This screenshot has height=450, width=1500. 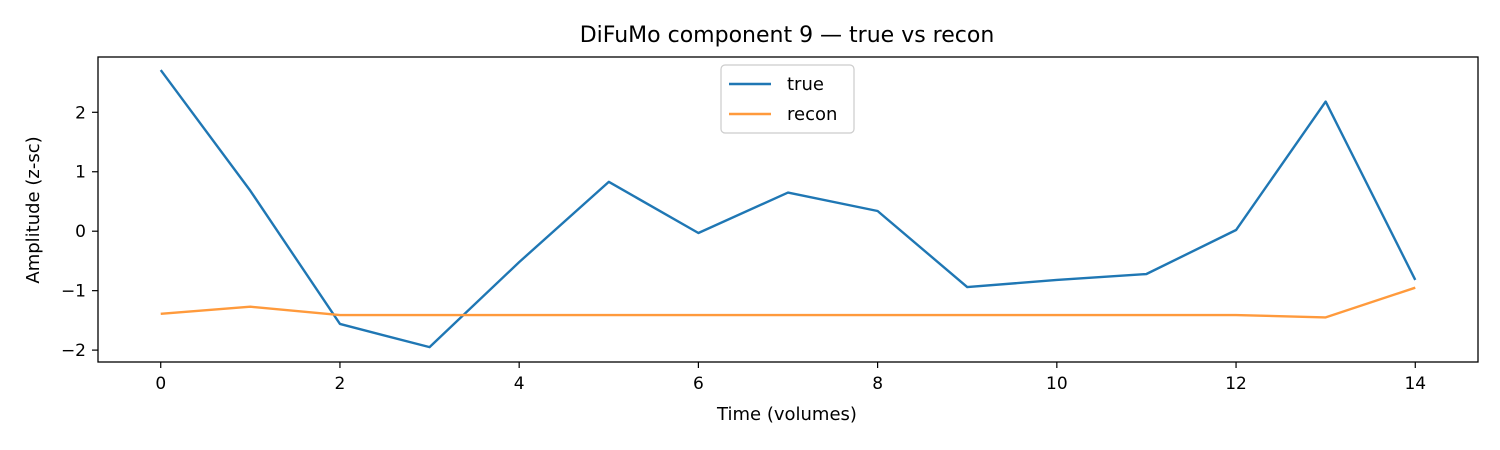 I want to click on x-tick-label: 12, so click(x=1236, y=384).